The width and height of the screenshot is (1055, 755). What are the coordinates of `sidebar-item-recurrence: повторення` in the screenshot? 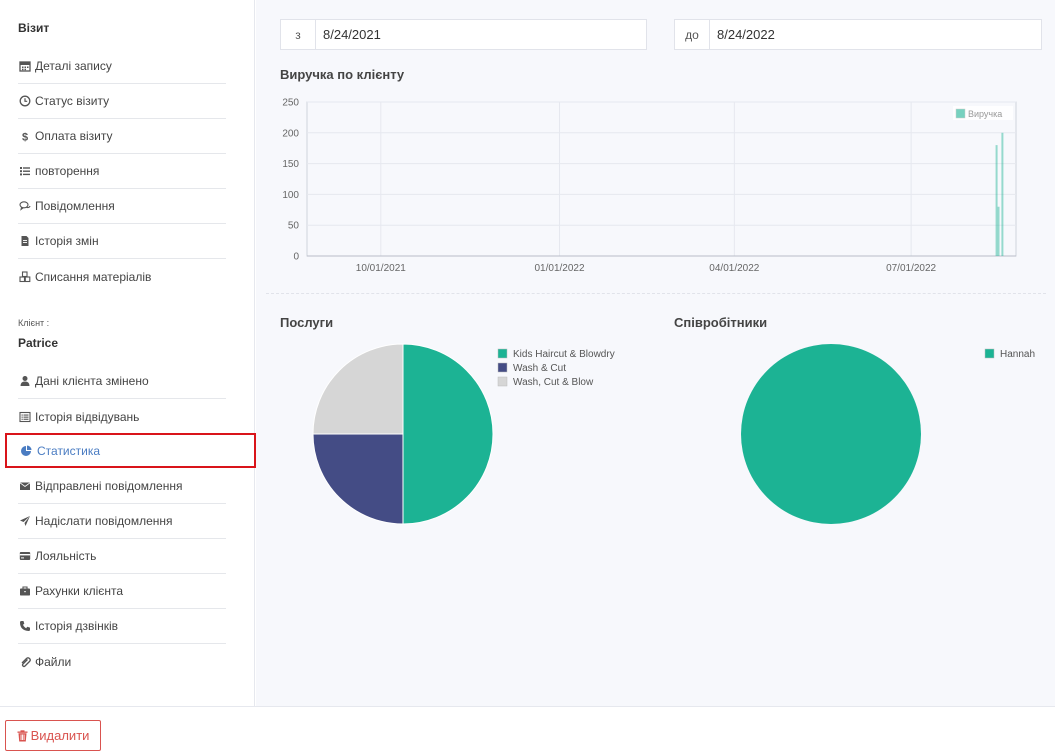 It's located at (122, 171).